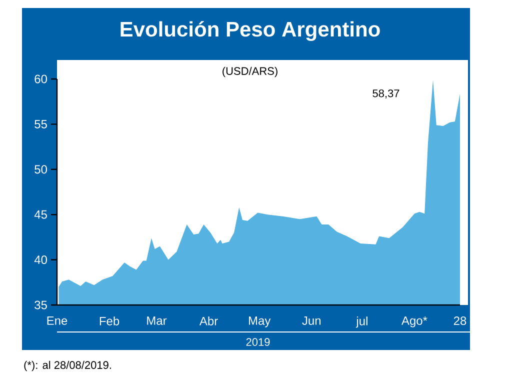 The width and height of the screenshot is (520, 390). I want to click on y-tick-label: 45, so click(40, 214).